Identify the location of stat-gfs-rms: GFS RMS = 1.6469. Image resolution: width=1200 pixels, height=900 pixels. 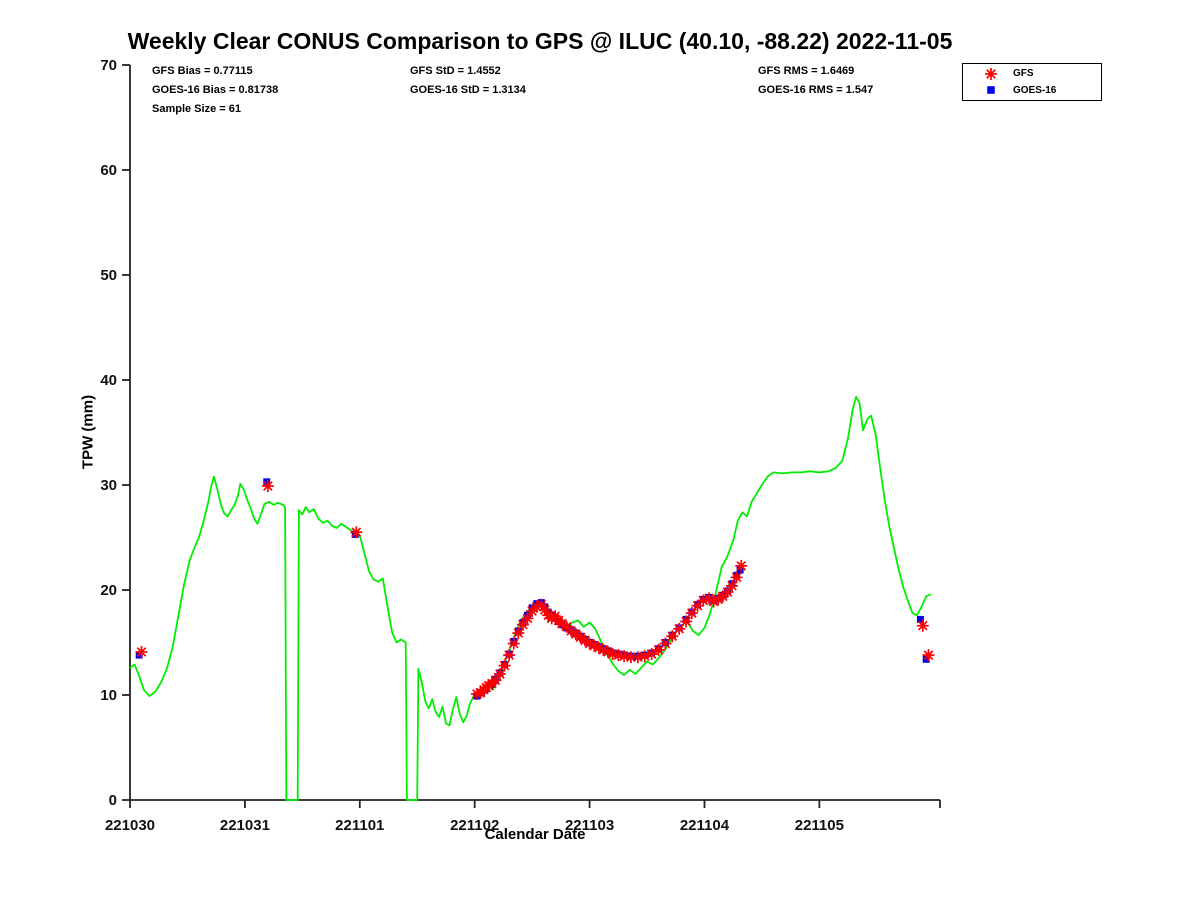
(806, 71).